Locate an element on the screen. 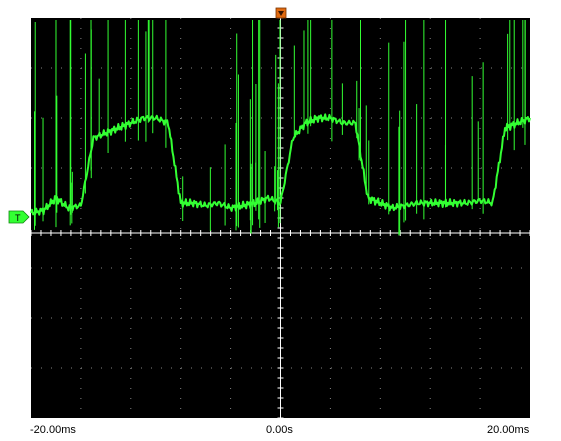 This screenshot has height=441, width=561. trigger-label: T is located at coordinates (18, 218).